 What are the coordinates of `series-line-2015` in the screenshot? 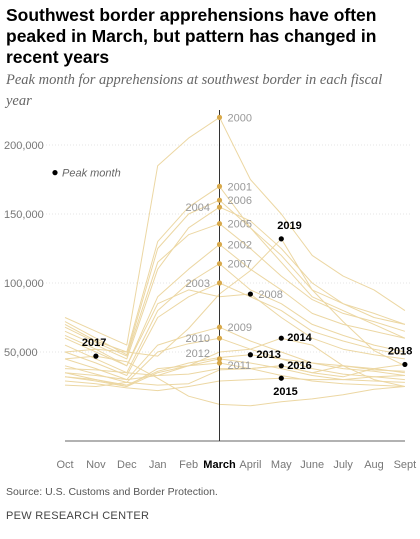 It's located at (234, 383).